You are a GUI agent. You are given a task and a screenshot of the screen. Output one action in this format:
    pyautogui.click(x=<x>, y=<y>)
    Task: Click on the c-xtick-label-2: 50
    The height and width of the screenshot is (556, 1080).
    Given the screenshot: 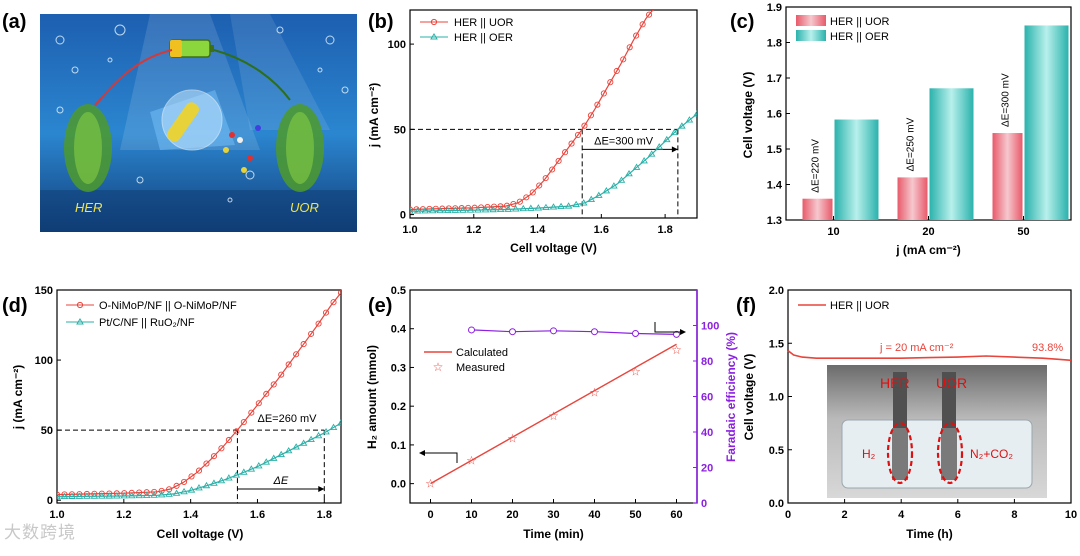 What is the action you would take?
    pyautogui.click(x=1023, y=232)
    